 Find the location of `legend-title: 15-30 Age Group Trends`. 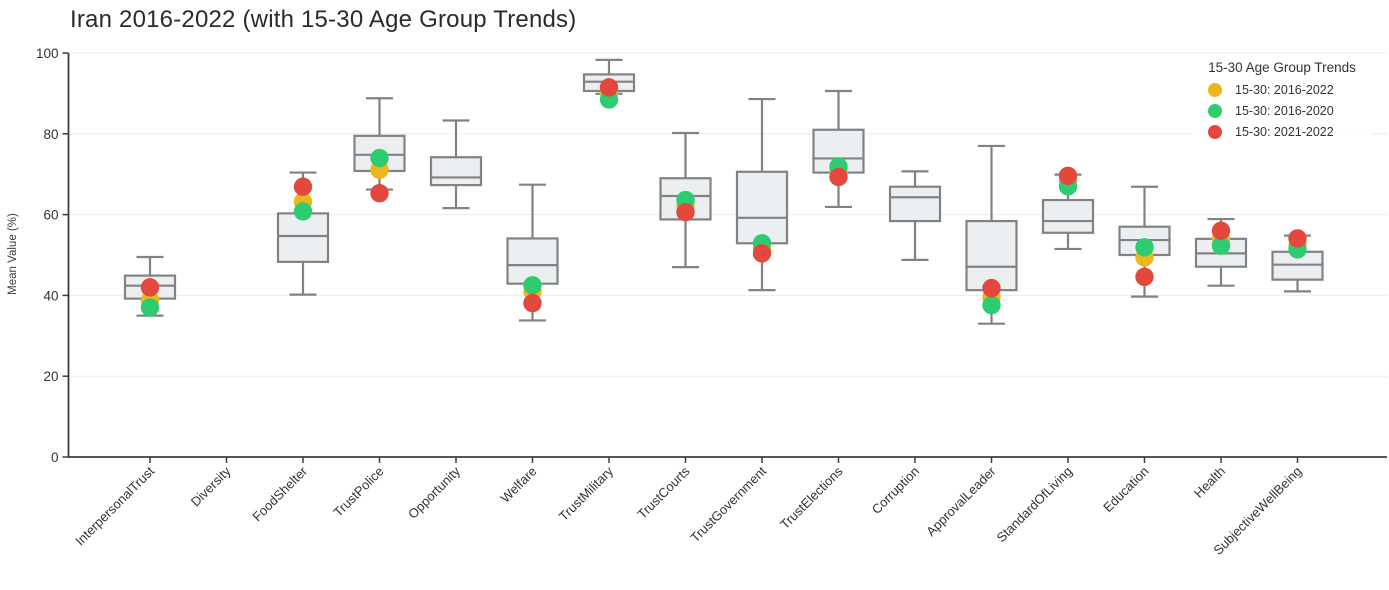

legend-title: 15-30 Age Group Trends is located at coordinates (1282, 67).